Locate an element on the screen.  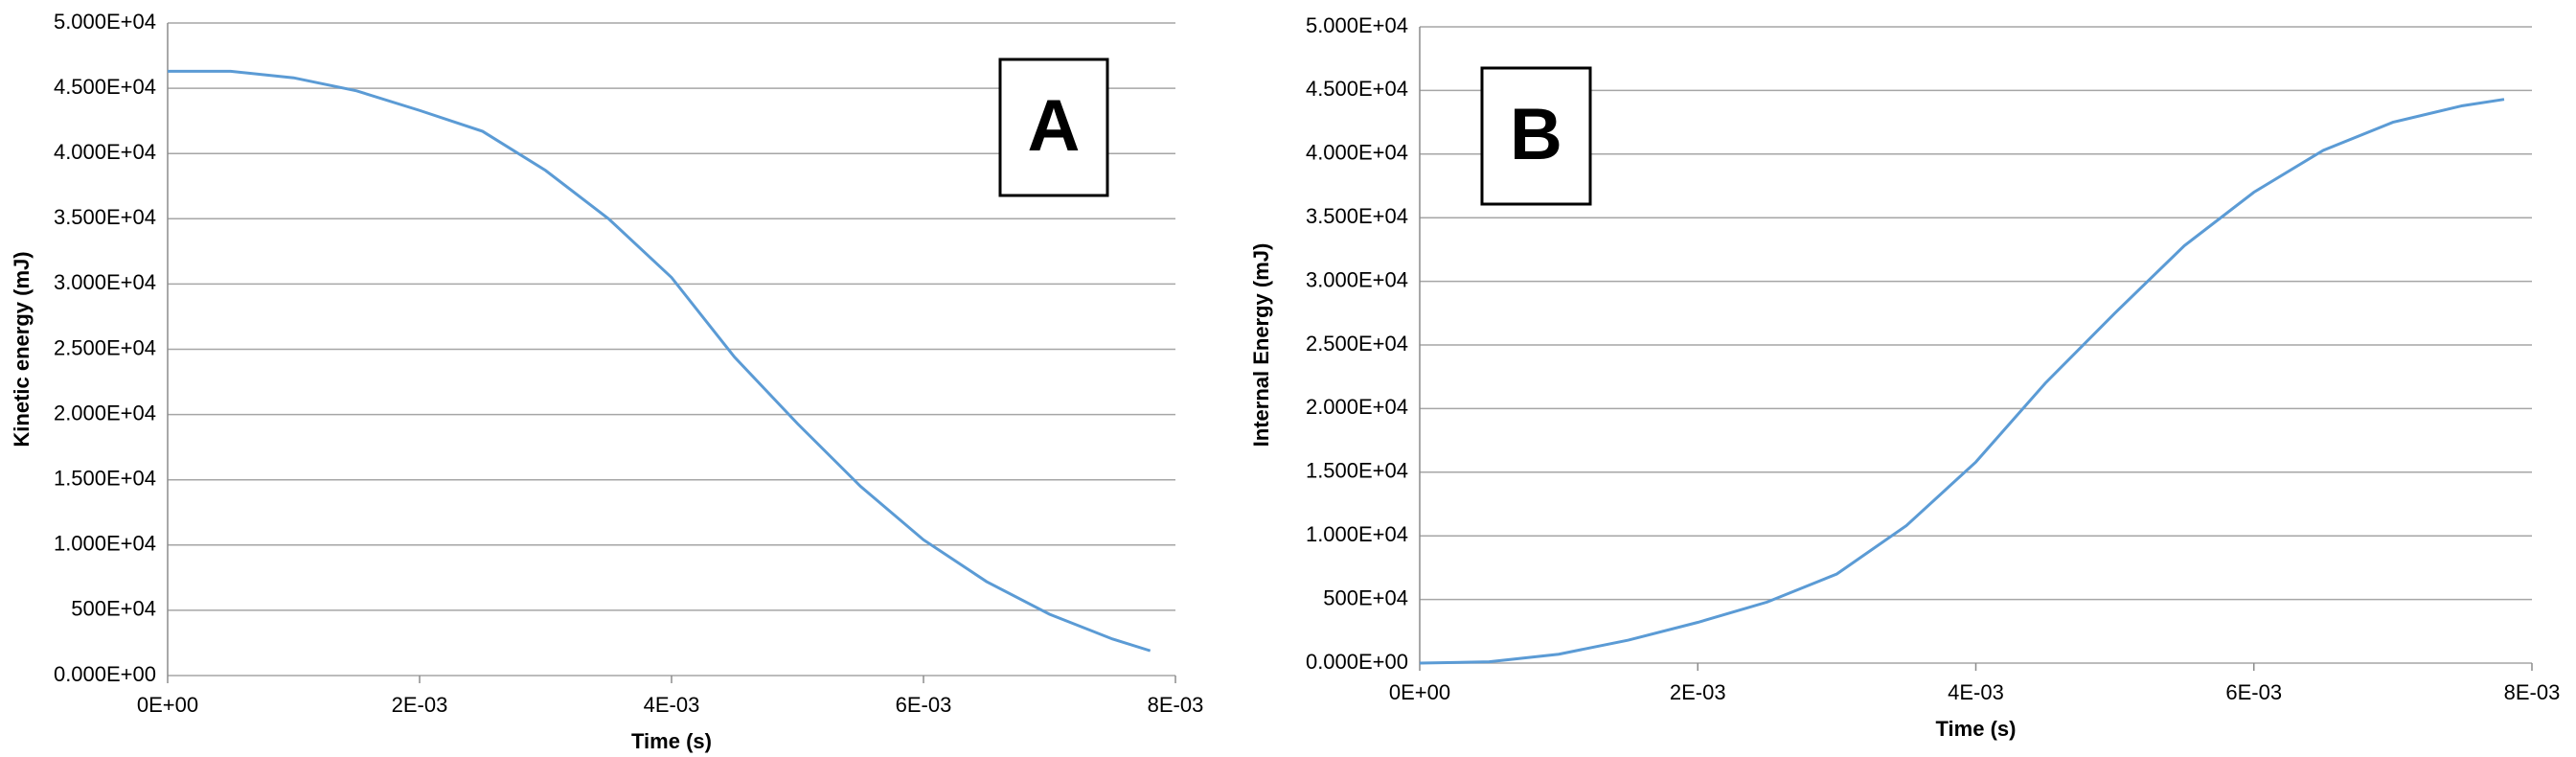
annotation: A is located at coordinates (1054, 126).